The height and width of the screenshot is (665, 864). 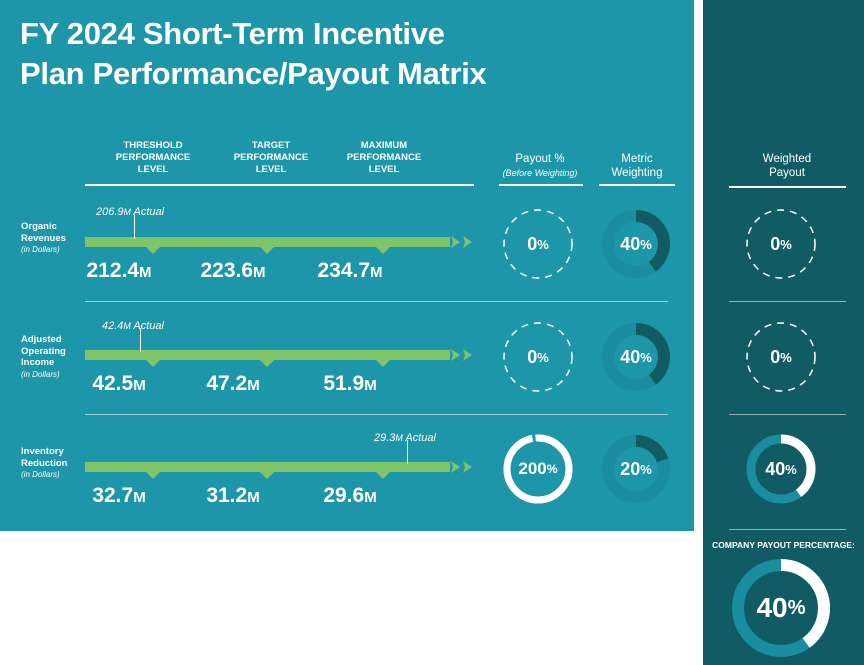 I want to click on payout-donut: 200%, so click(x=538, y=469).